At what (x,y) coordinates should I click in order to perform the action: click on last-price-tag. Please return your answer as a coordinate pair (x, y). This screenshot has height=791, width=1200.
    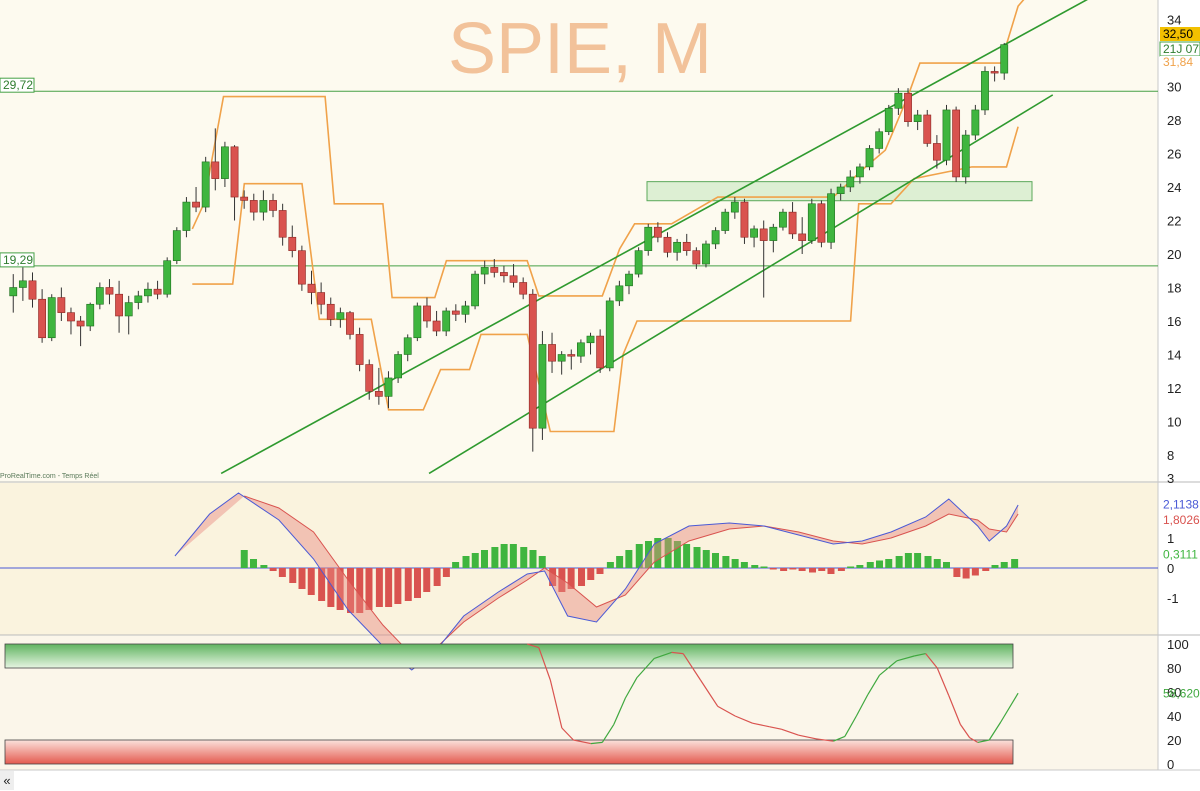
    Looking at the image, I should click on (1180, 34).